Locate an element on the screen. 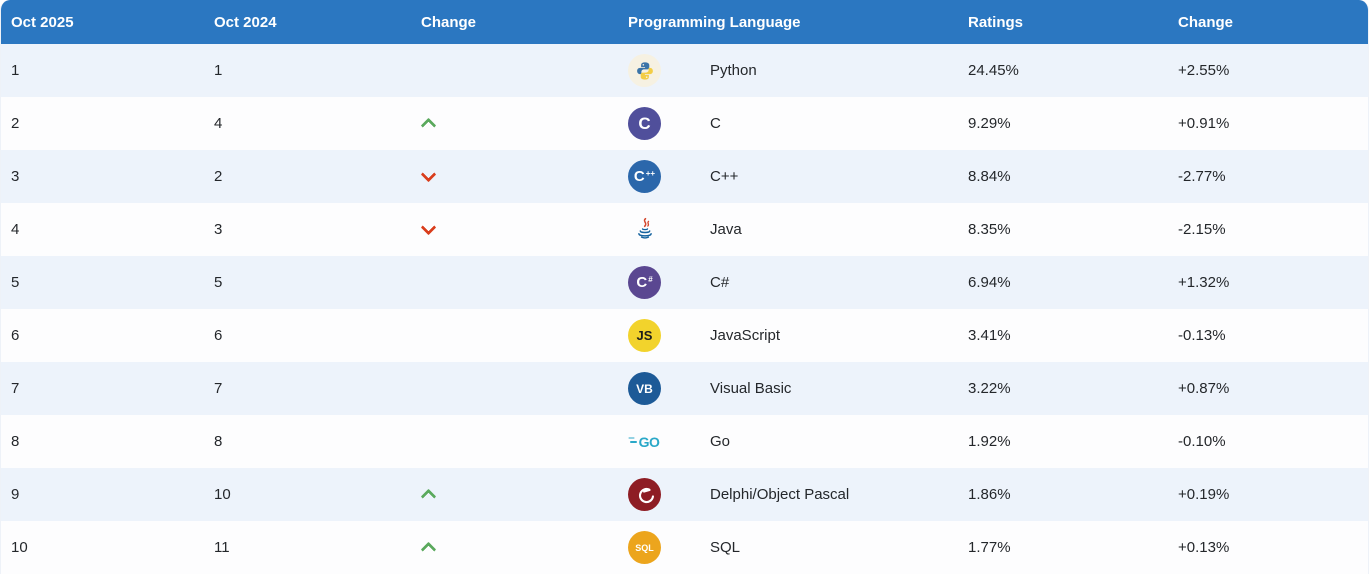 The image size is (1369, 574). cpp-icon: C ++ is located at coordinates (644, 176).